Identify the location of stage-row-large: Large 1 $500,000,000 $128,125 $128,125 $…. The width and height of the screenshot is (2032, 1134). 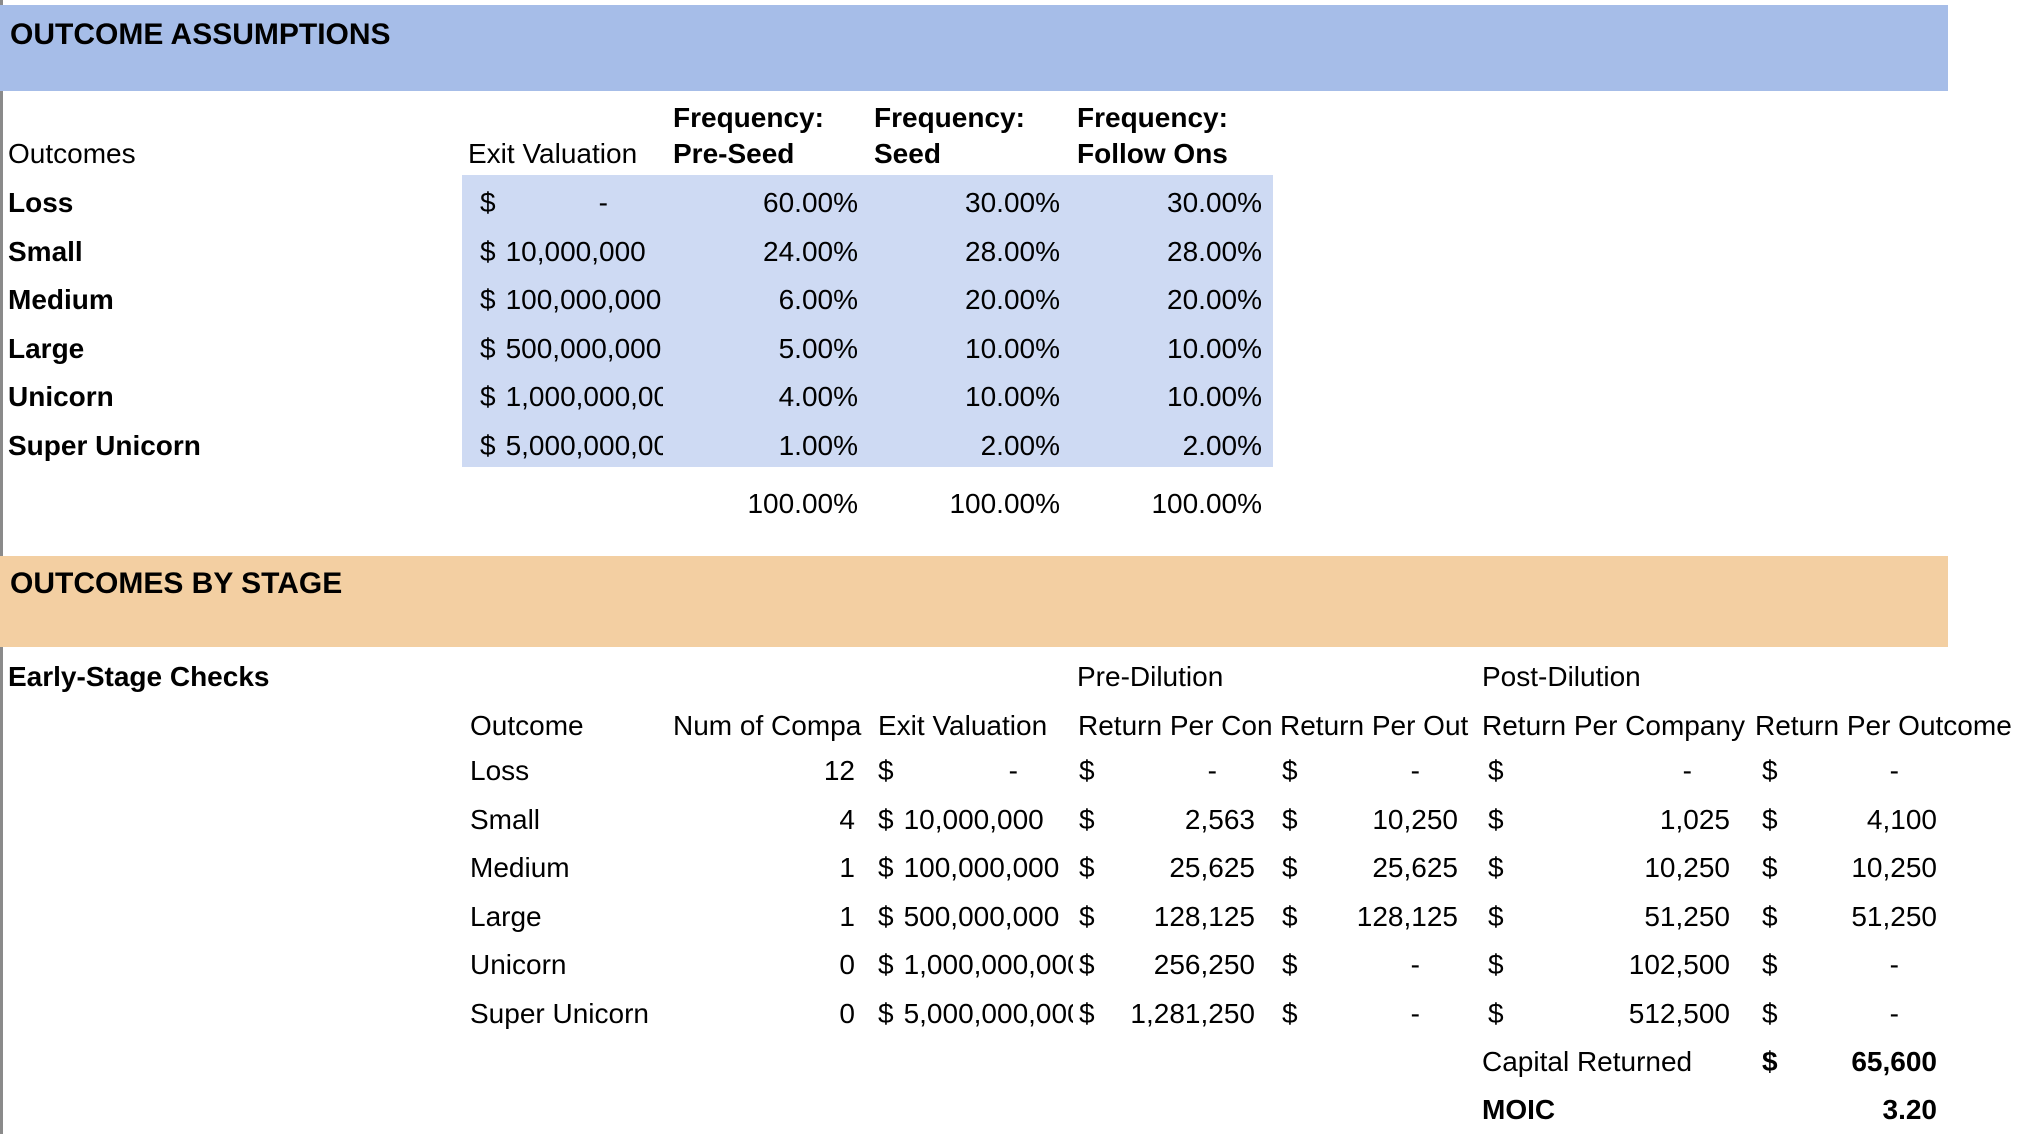
(1016, 916).